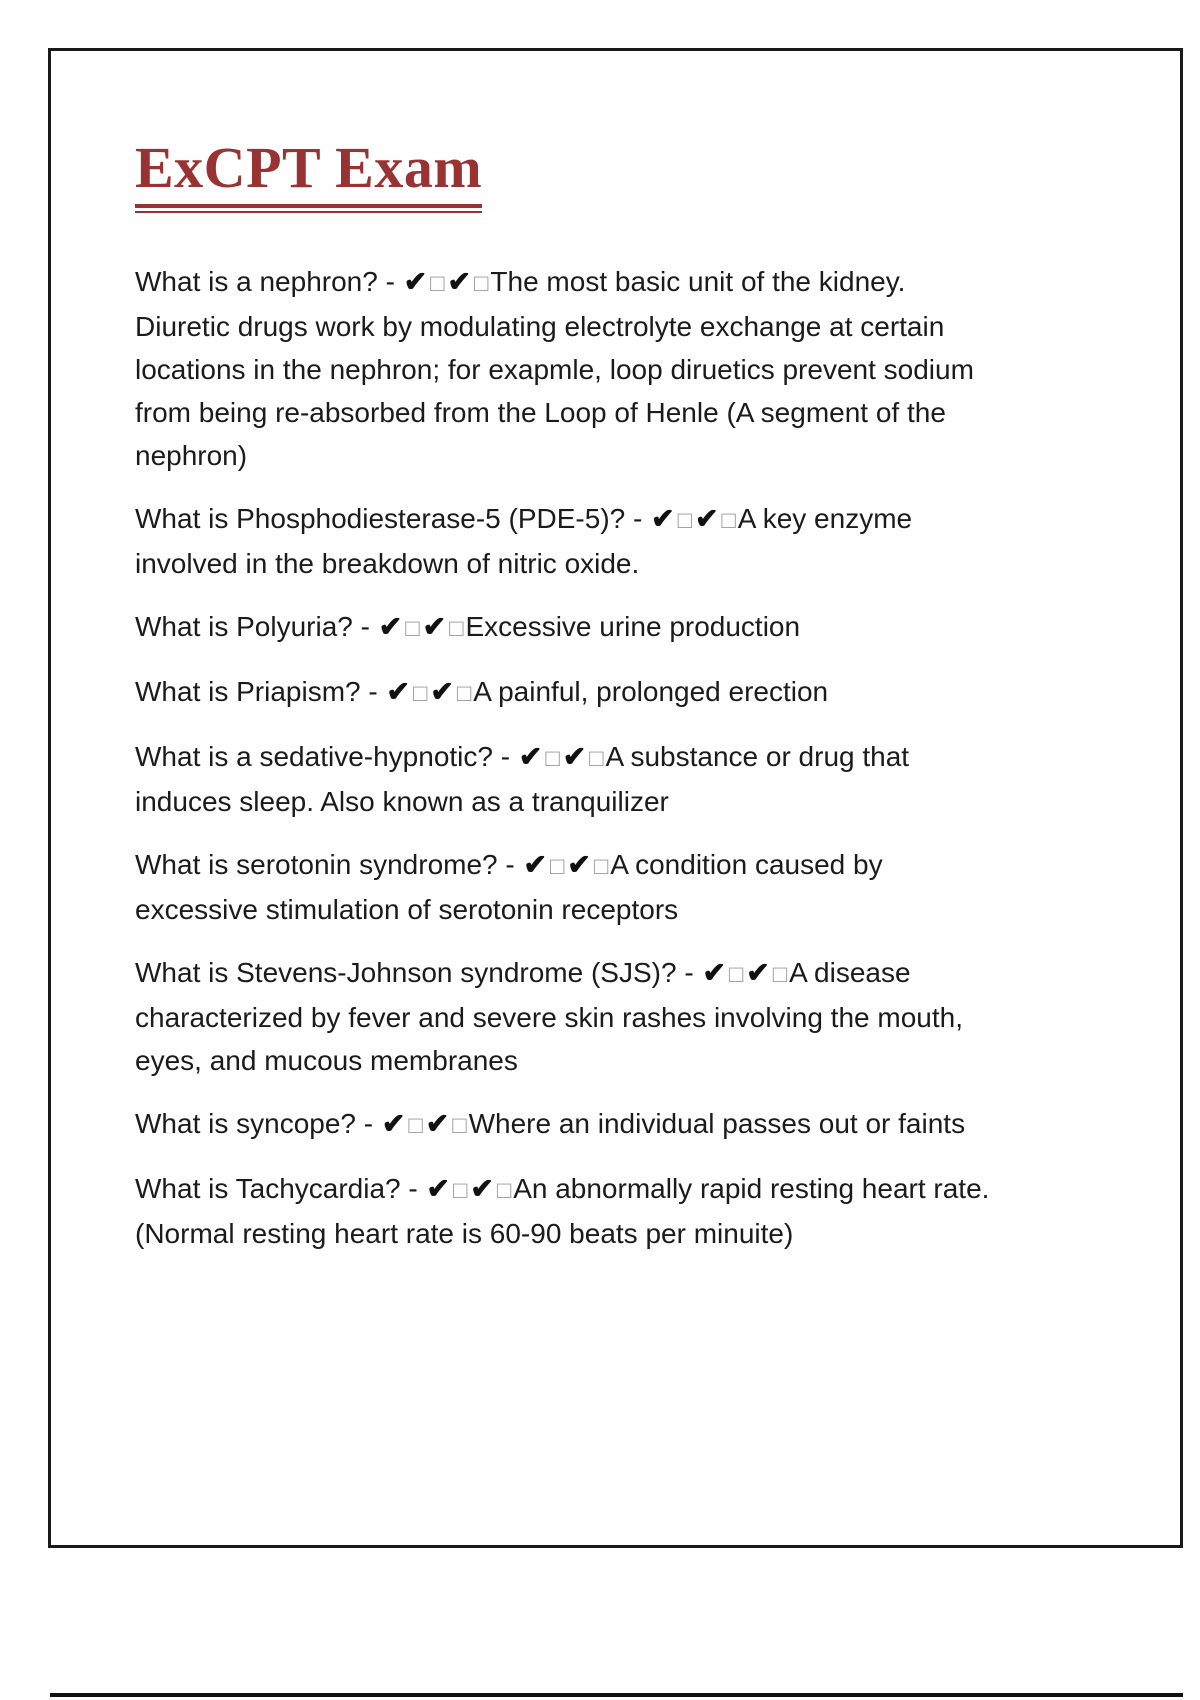 The height and width of the screenshot is (1700, 1200). I want to click on question-text: What is a sedative-hypnotic?, so click(314, 756).